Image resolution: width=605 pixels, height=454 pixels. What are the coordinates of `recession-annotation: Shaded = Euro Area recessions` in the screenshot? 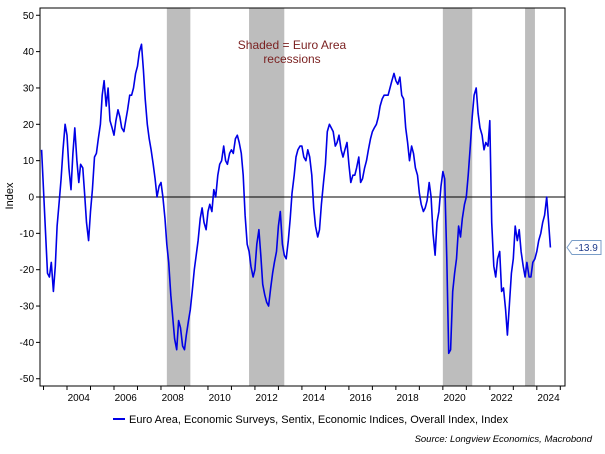 It's located at (292, 52).